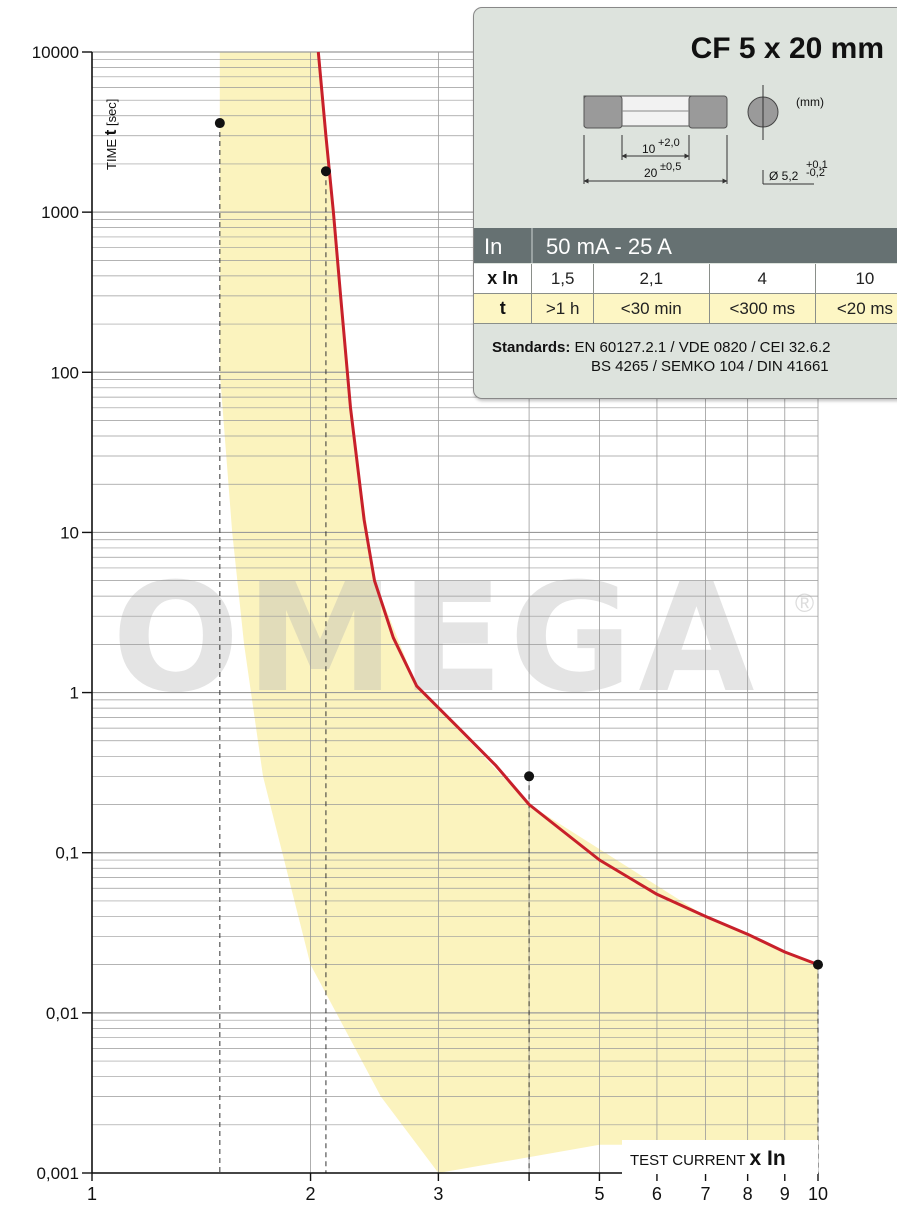 This screenshot has width=897, height=1207. Describe the element at coordinates (603, 112) in the screenshot. I see `fuse-cap-left` at that location.